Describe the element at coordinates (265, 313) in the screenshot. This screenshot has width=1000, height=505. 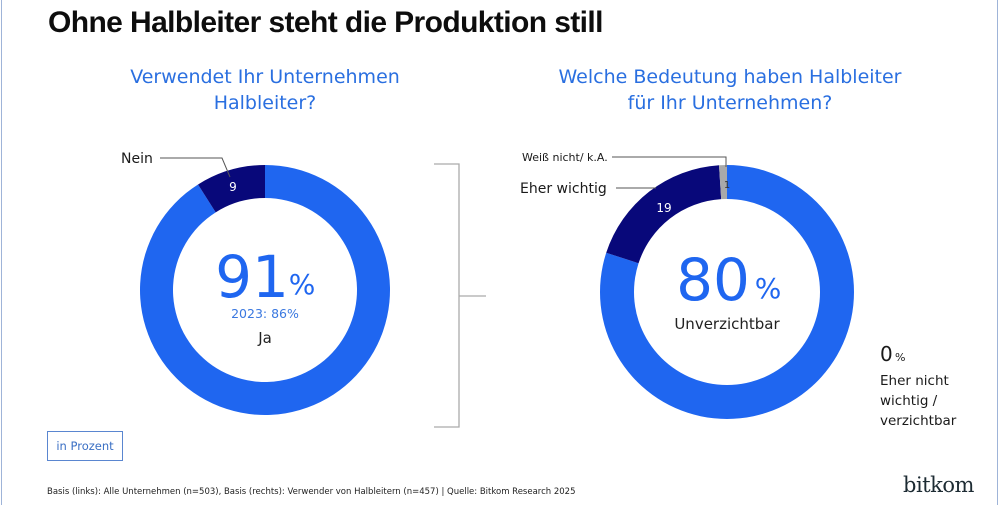
I see `center-comparison-left: 2023: 86%` at that location.